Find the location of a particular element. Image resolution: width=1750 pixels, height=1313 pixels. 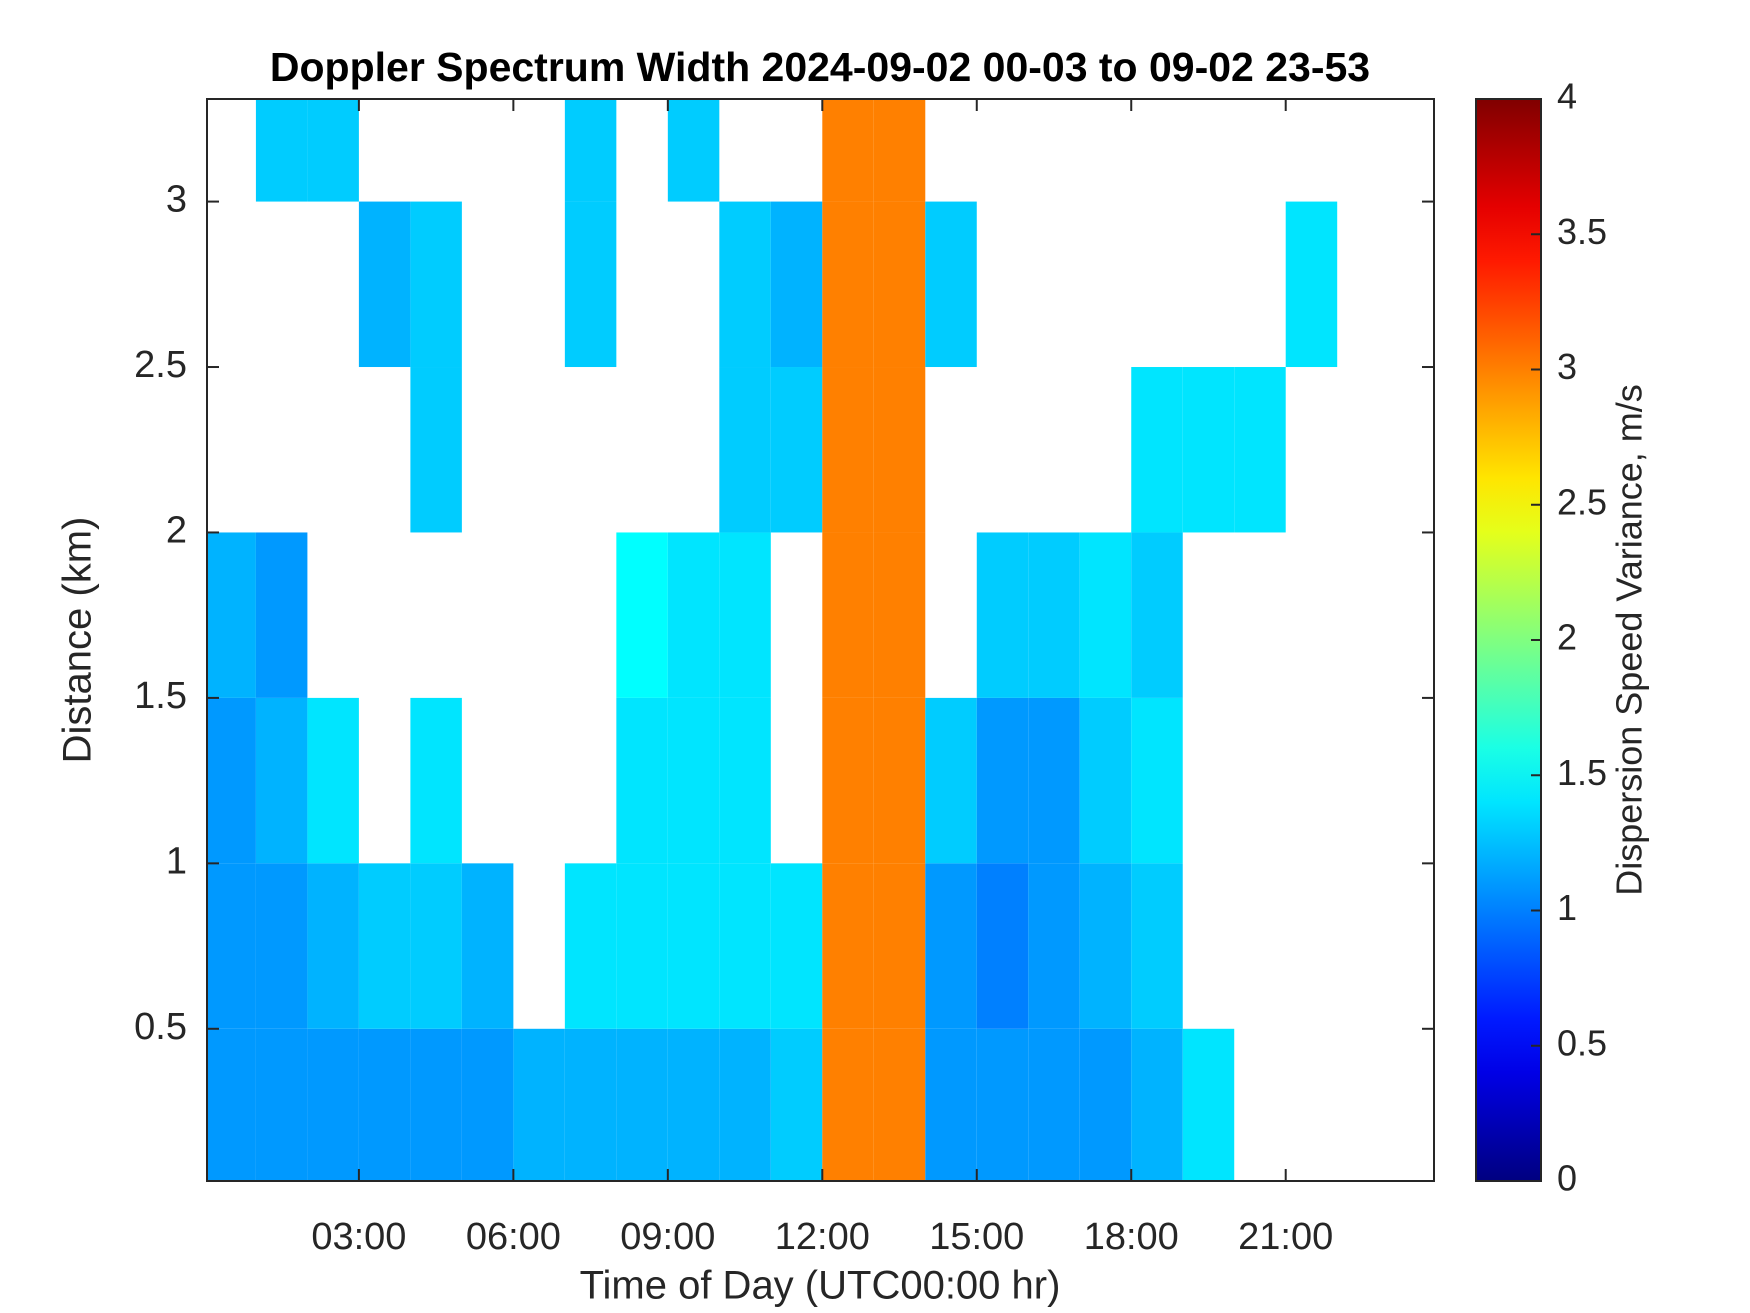

colorbar is located at coordinates (1508, 640).